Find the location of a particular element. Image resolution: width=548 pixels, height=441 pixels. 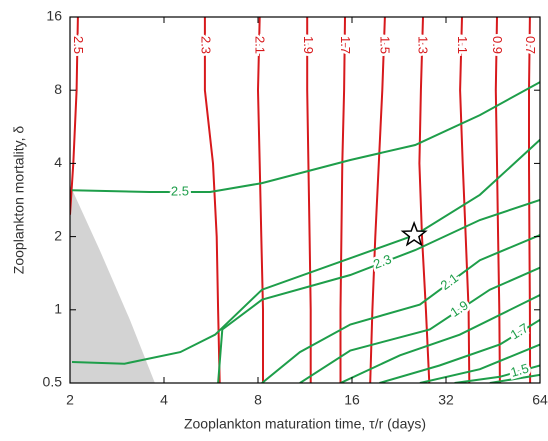

x-tick-label: 16 is located at coordinates (352, 400).